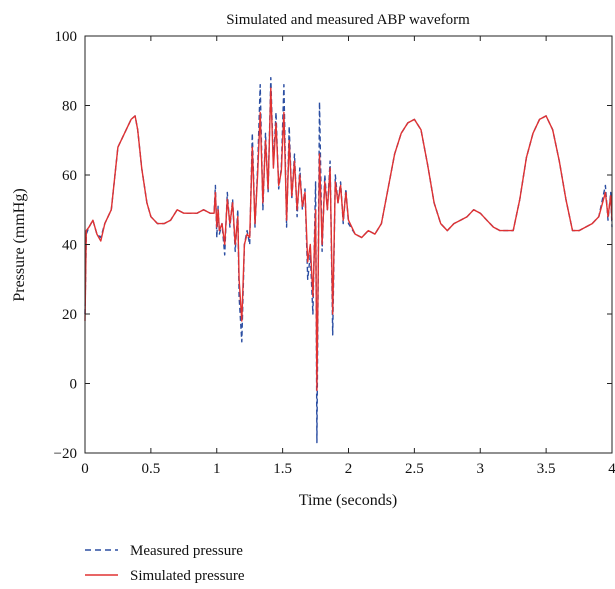 Image resolution: width=615 pixels, height=589 pixels. Describe the element at coordinates (546, 469) in the screenshot. I see `x-tick-label: 3.5` at that location.